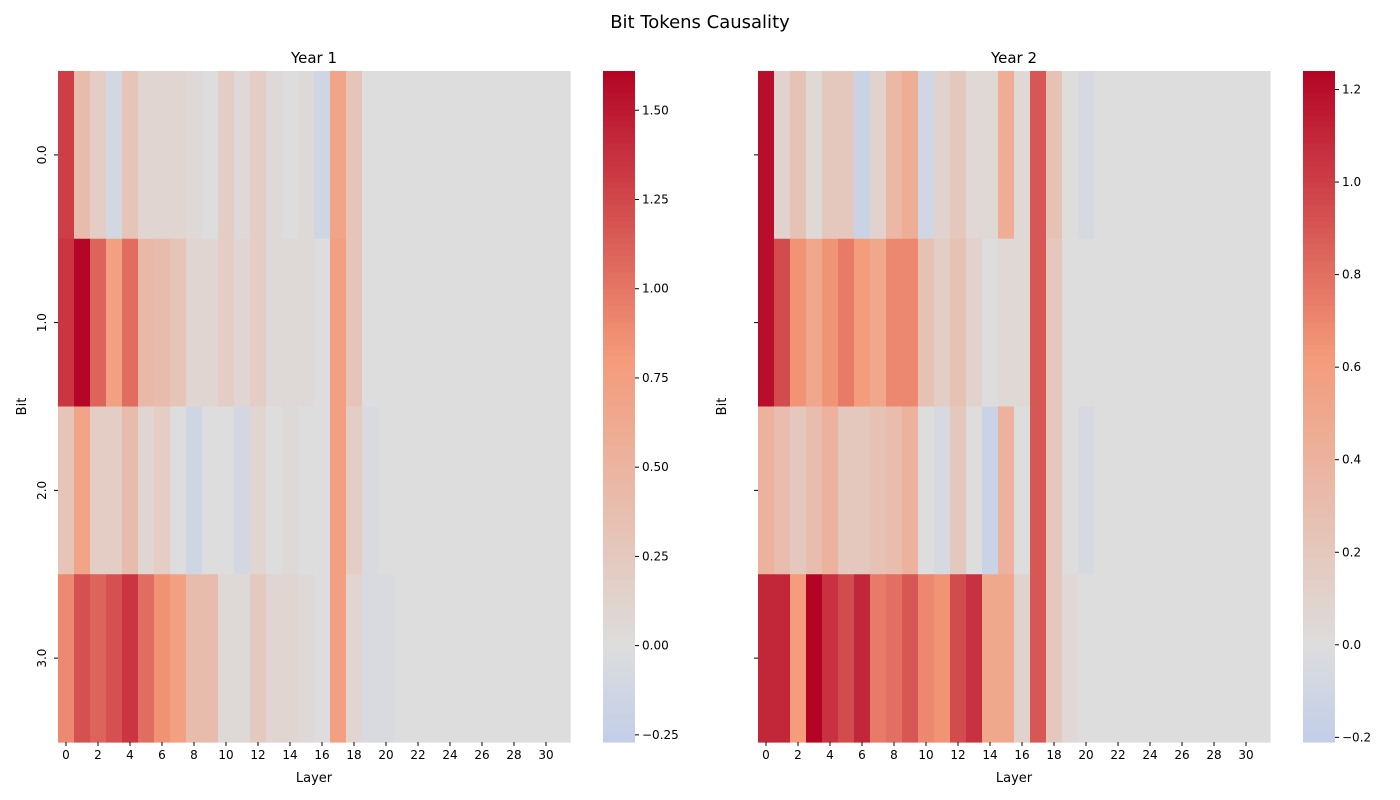 The height and width of the screenshot is (800, 1400). What do you see at coordinates (22, 407) in the screenshot?
I see `y-axis-label: Bit` at bounding box center [22, 407].